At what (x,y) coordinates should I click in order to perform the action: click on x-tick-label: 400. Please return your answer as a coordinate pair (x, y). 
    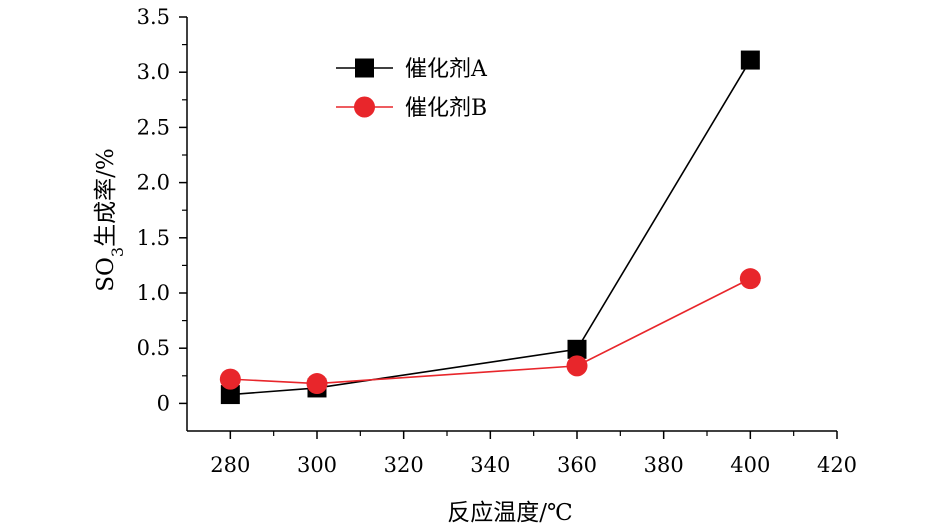
    Looking at the image, I should click on (750, 465).